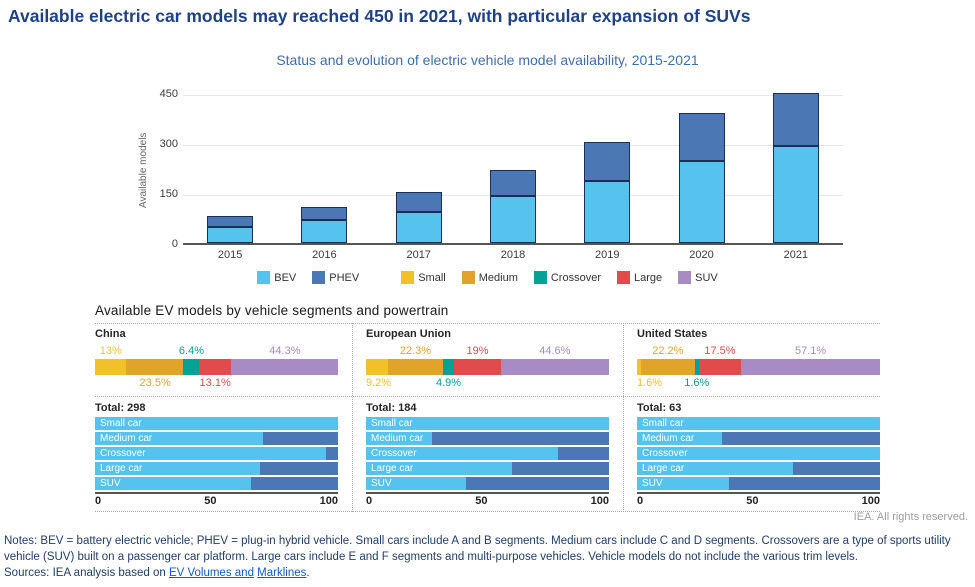 The width and height of the screenshot is (975, 587). What do you see at coordinates (379, 383) in the screenshot?
I see `share-label-small: 9.2%` at bounding box center [379, 383].